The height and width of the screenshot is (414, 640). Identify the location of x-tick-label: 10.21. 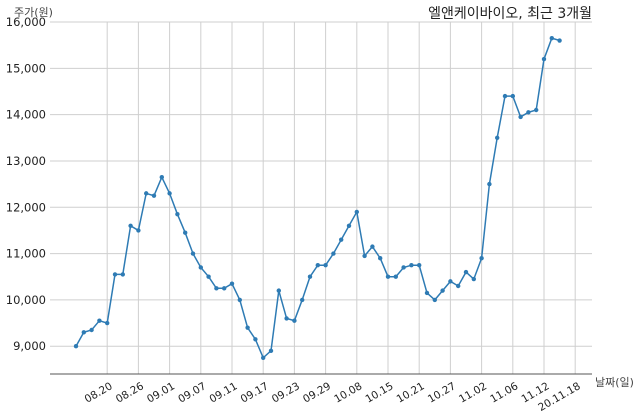
(411, 392).